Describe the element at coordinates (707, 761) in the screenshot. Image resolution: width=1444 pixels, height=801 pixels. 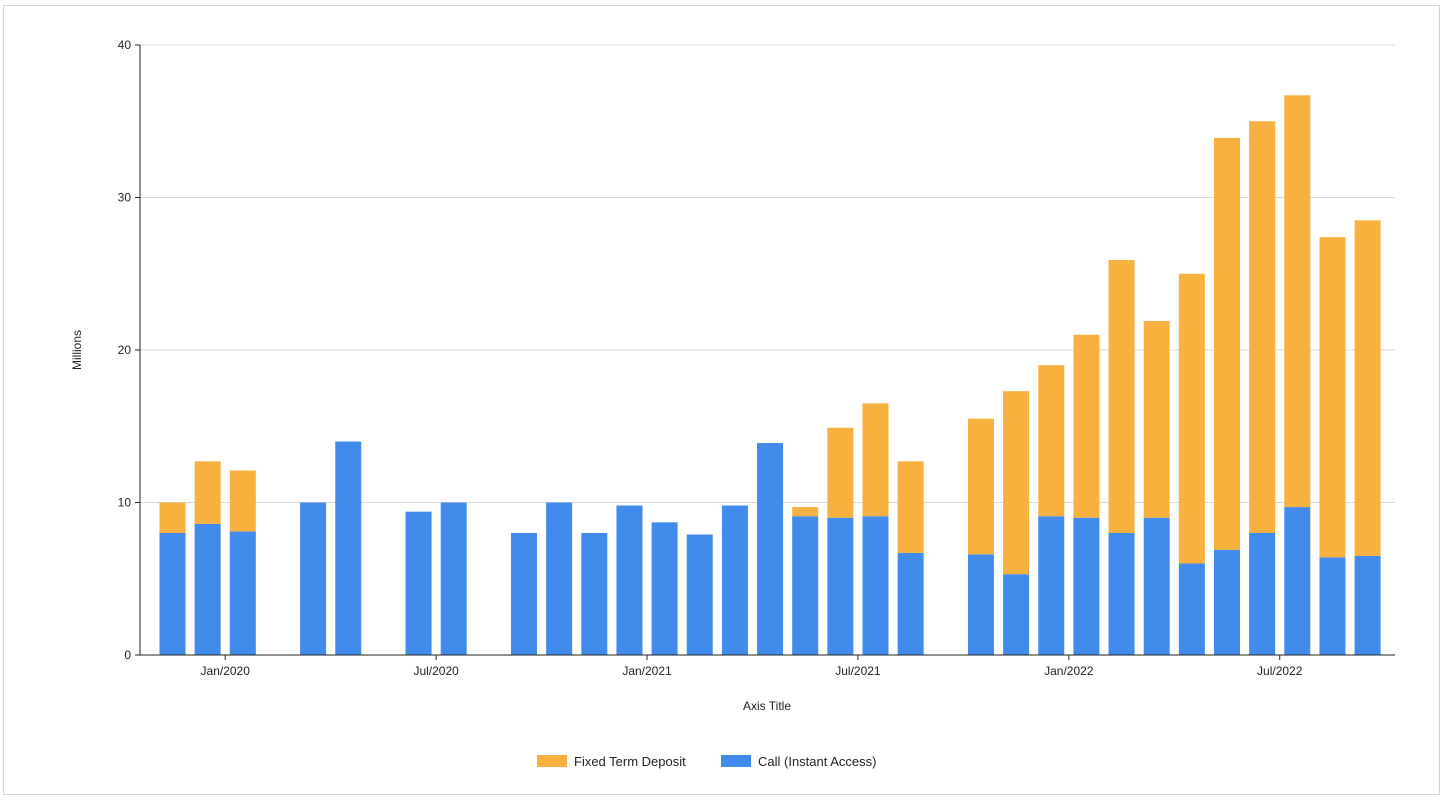
I see `legend: Fixed Term Deposit Call (Instant Access)` at that location.